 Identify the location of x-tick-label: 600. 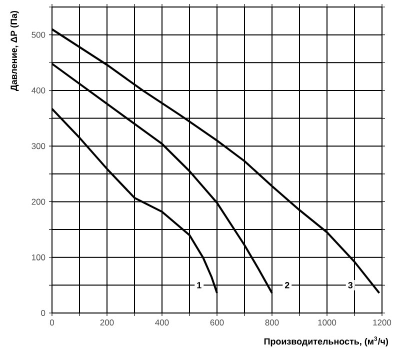
(217, 323).